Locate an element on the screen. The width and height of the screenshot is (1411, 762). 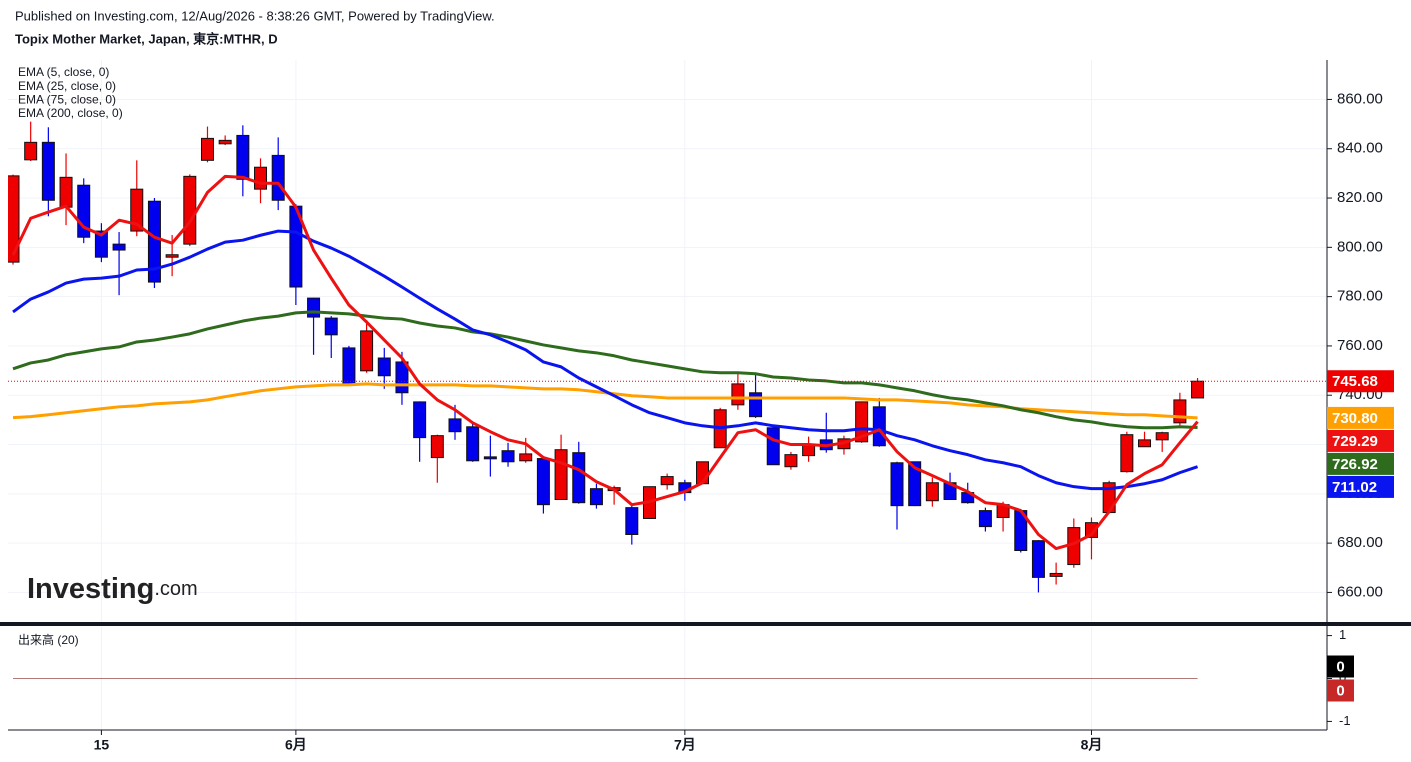
y-tick-label: 780.00 is located at coordinates (1360, 296).